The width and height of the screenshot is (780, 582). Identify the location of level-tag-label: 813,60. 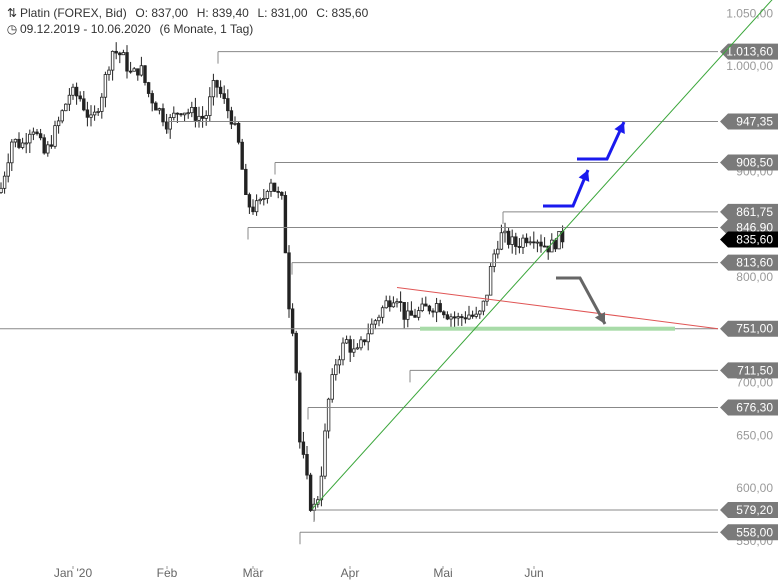
(754, 263).